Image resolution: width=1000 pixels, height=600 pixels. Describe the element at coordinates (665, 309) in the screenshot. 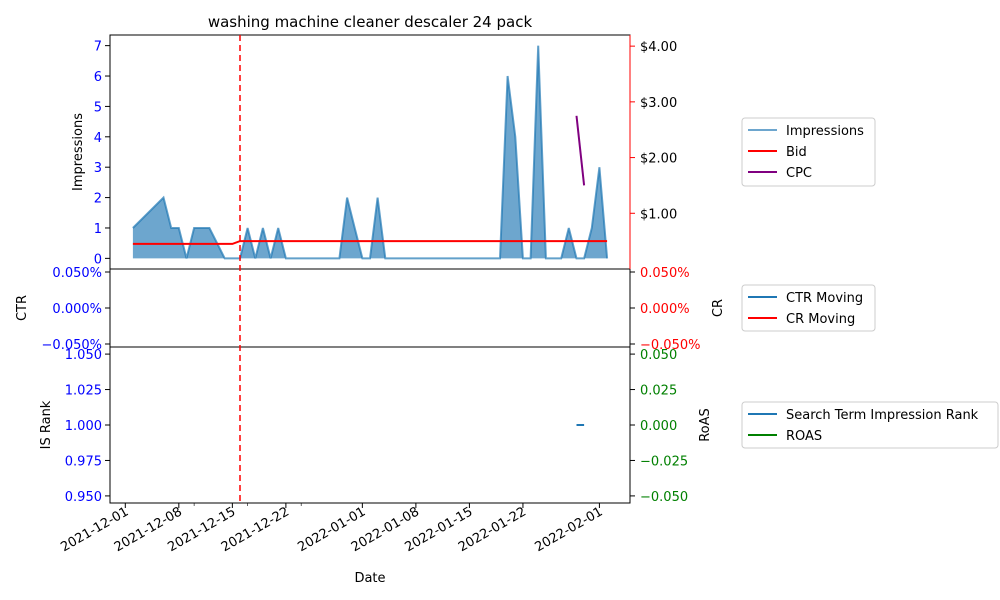

I see `mid-right-tick-label: 0.000%` at that location.